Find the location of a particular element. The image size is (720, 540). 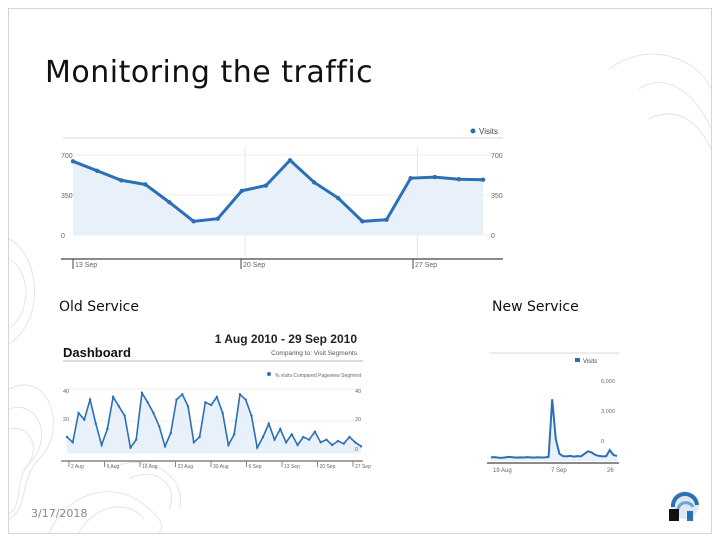

y-tick-left: 350 is located at coordinates (67, 196).